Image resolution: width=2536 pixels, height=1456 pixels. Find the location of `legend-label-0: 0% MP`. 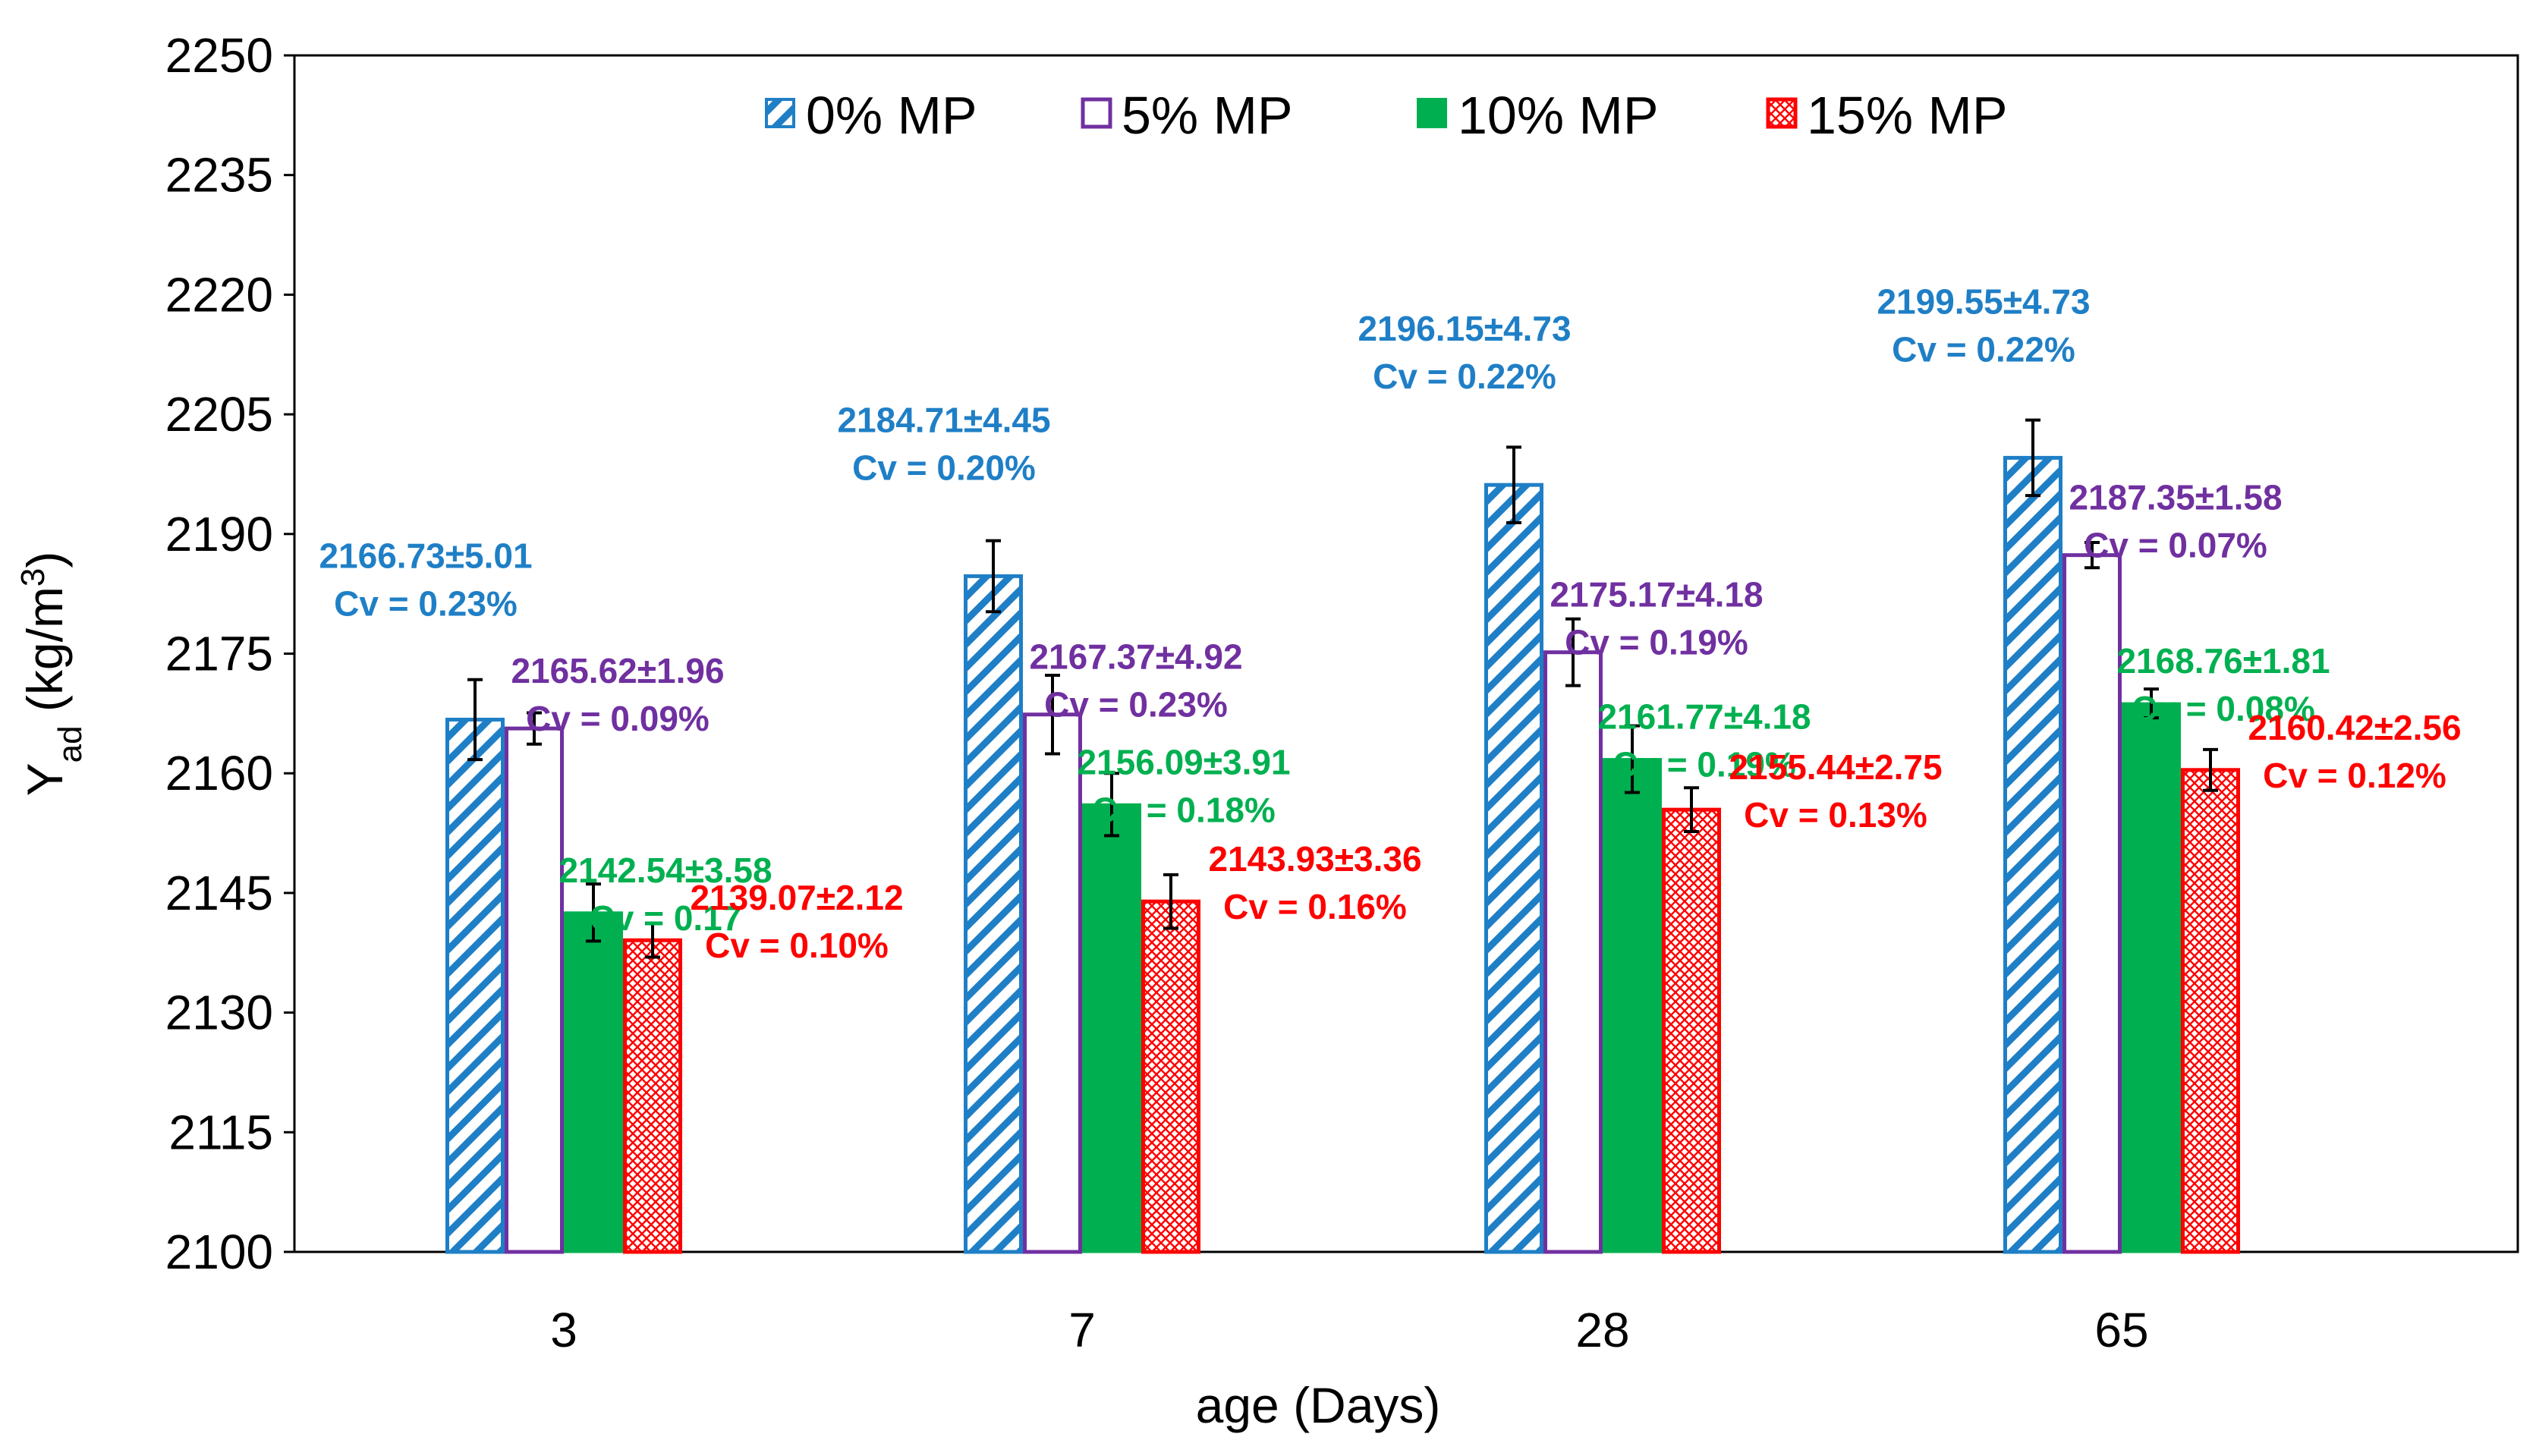

legend-label-0: 0% MP is located at coordinates (891, 115).